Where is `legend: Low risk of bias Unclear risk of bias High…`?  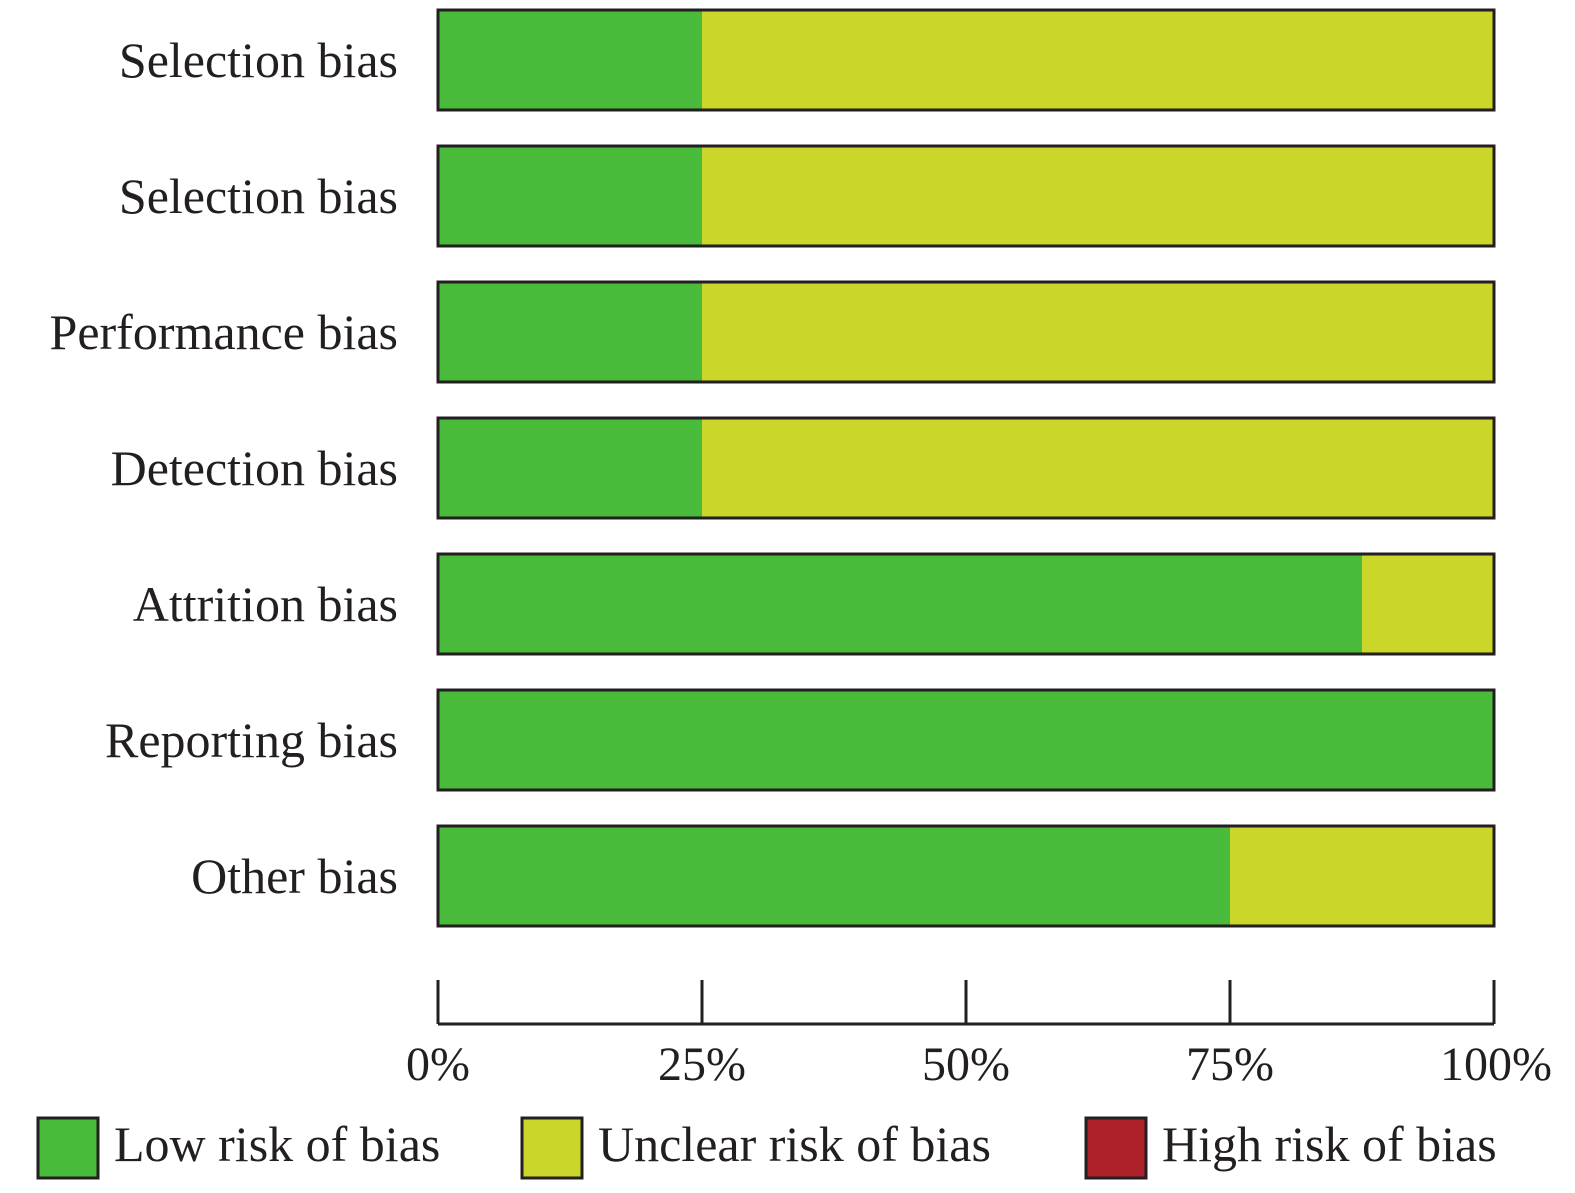
legend: Low risk of bias Unclear risk of bias High… is located at coordinates (766, 1148).